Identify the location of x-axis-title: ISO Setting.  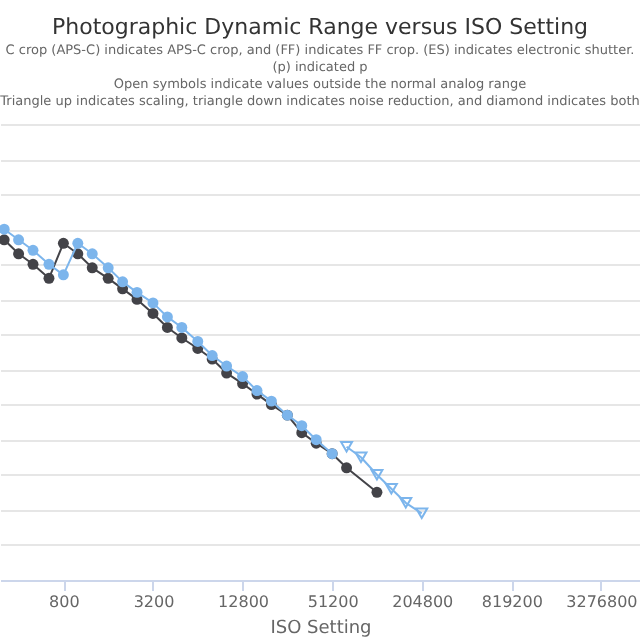
(321, 629).